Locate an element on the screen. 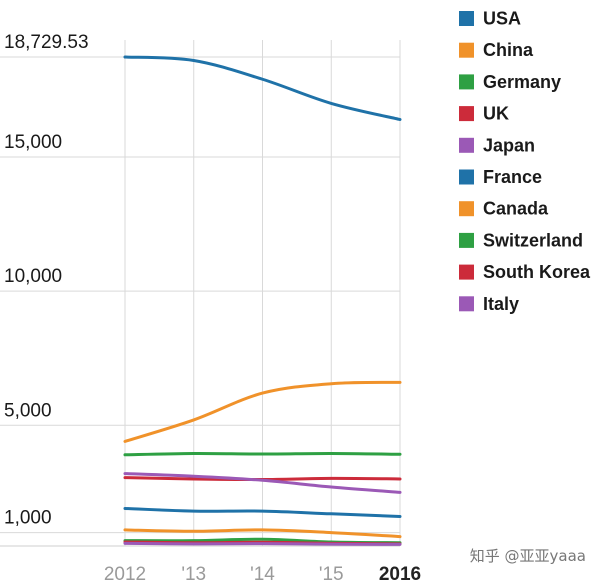 The height and width of the screenshot is (588, 600). legend-swatch-japan is located at coordinates (466, 145).